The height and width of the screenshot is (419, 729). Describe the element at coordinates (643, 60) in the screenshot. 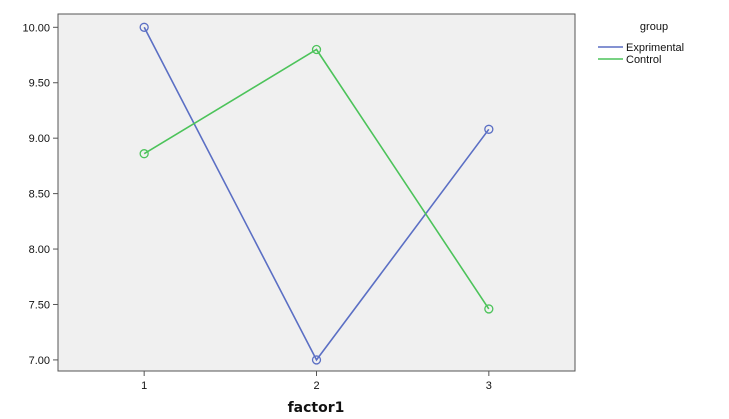

I see `legend-label: Control` at that location.